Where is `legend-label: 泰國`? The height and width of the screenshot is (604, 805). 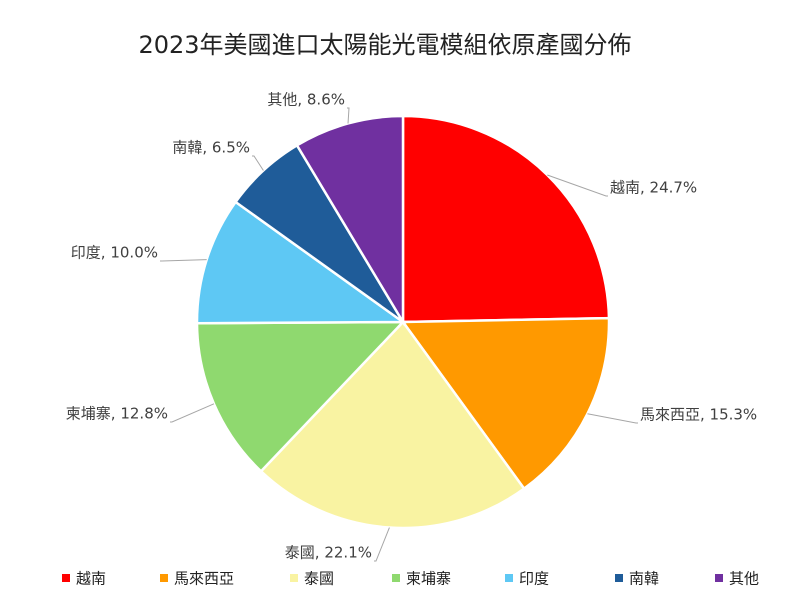 legend-label: 泰國 is located at coordinates (319, 579).